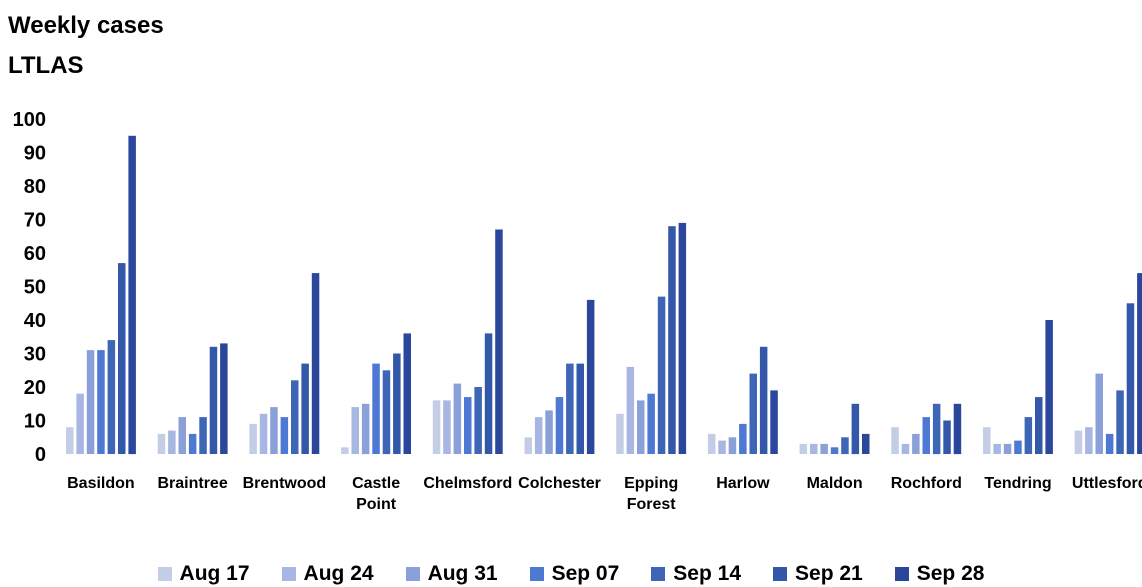 The image size is (1142, 587). Describe the element at coordinates (926, 483) in the screenshot. I see `x-tick-label: Rochford` at that location.